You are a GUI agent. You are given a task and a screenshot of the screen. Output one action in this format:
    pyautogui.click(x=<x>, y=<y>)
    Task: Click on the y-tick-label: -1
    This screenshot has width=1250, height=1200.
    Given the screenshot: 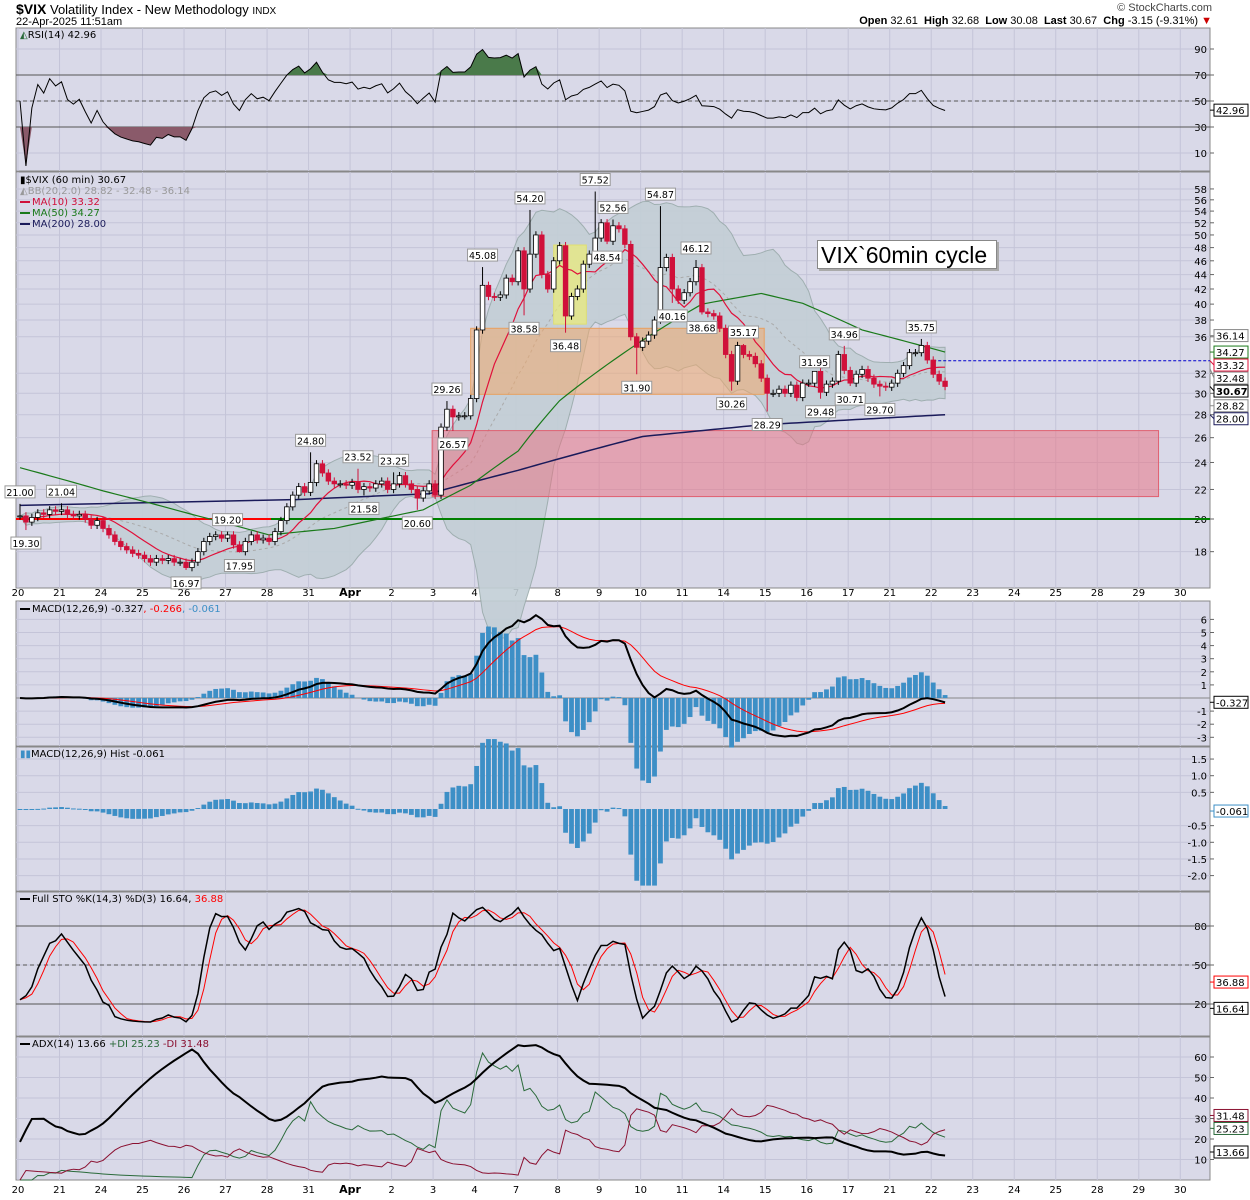 What is the action you would take?
    pyautogui.click(x=1202, y=712)
    